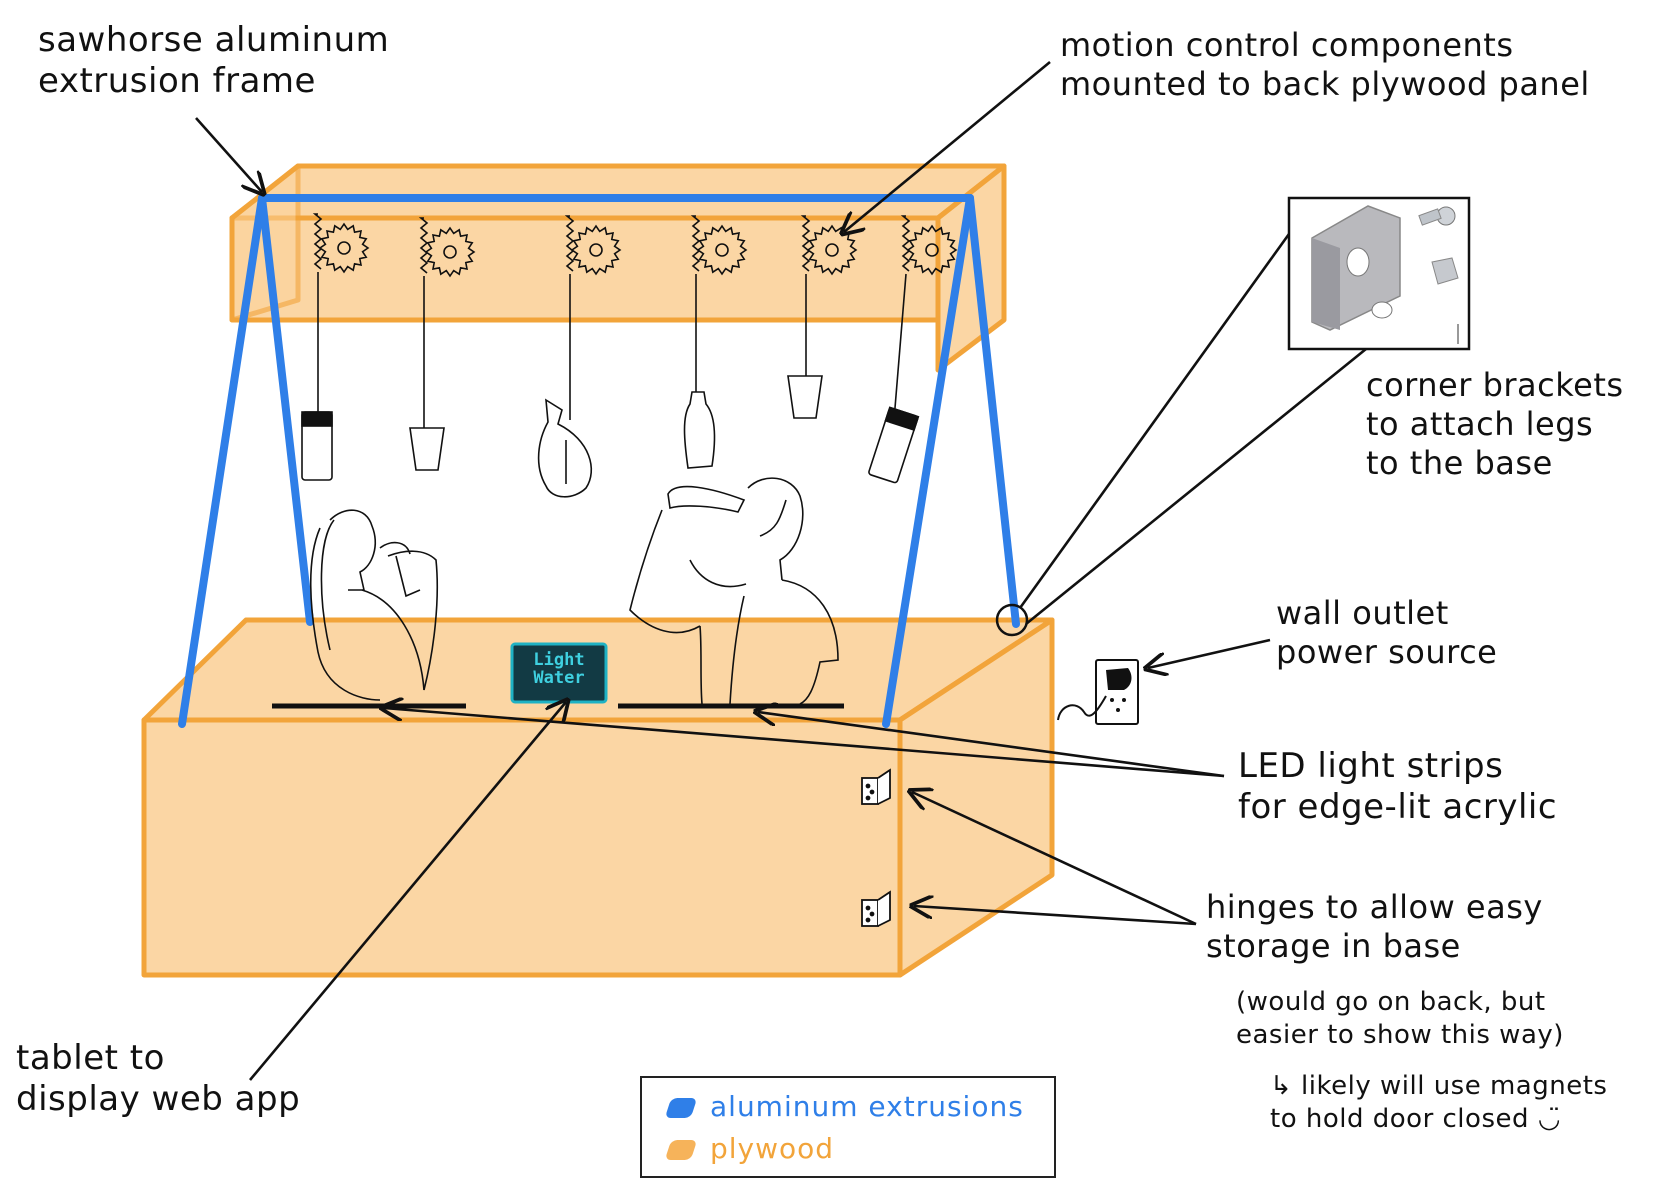  Describe the element at coordinates (993, 411) in the screenshot. I see `frame-right-back-leg` at that location.